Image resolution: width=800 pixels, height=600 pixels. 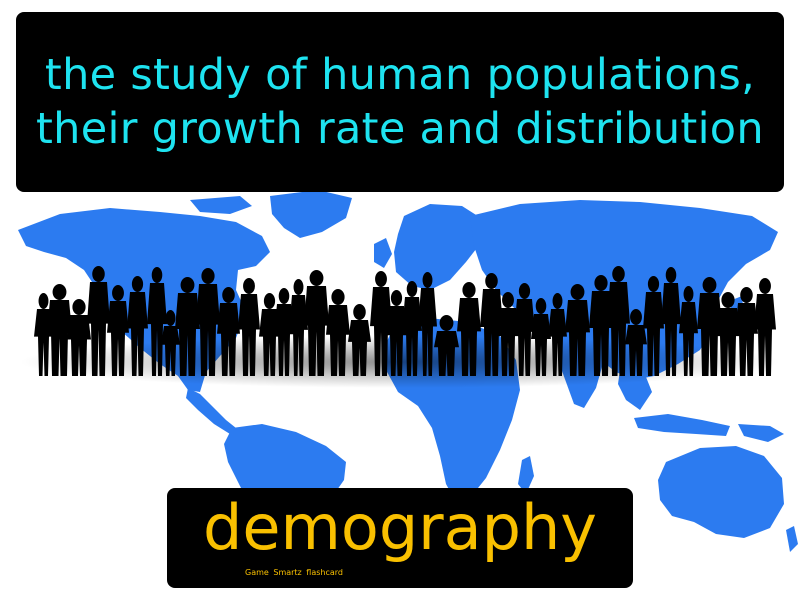 I want to click on term-text: demography, so click(x=399, y=527).